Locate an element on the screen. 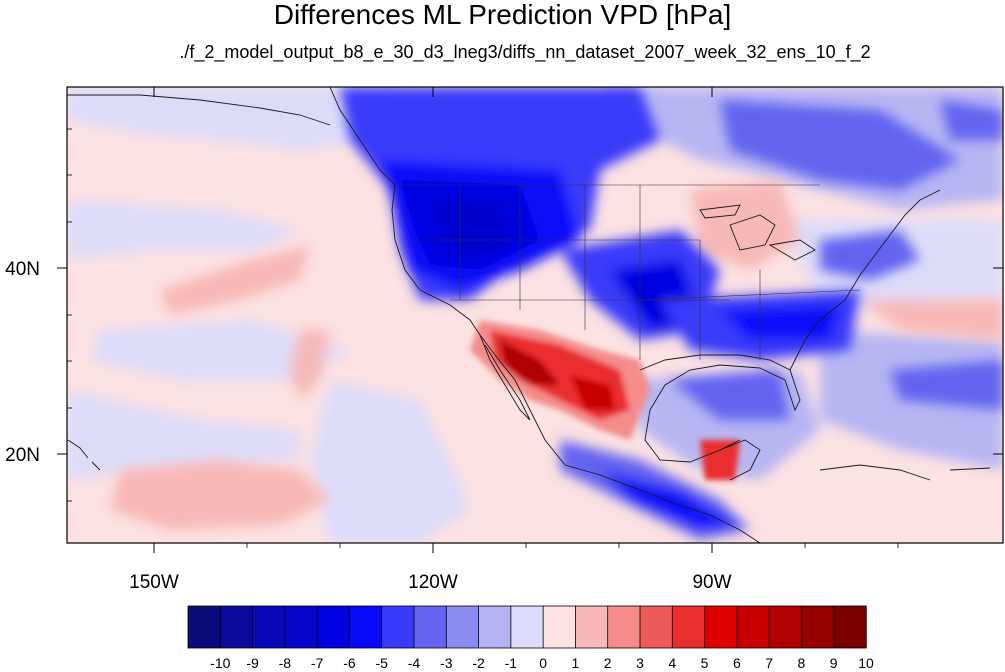  colorbar-label: -6 is located at coordinates (349, 663).